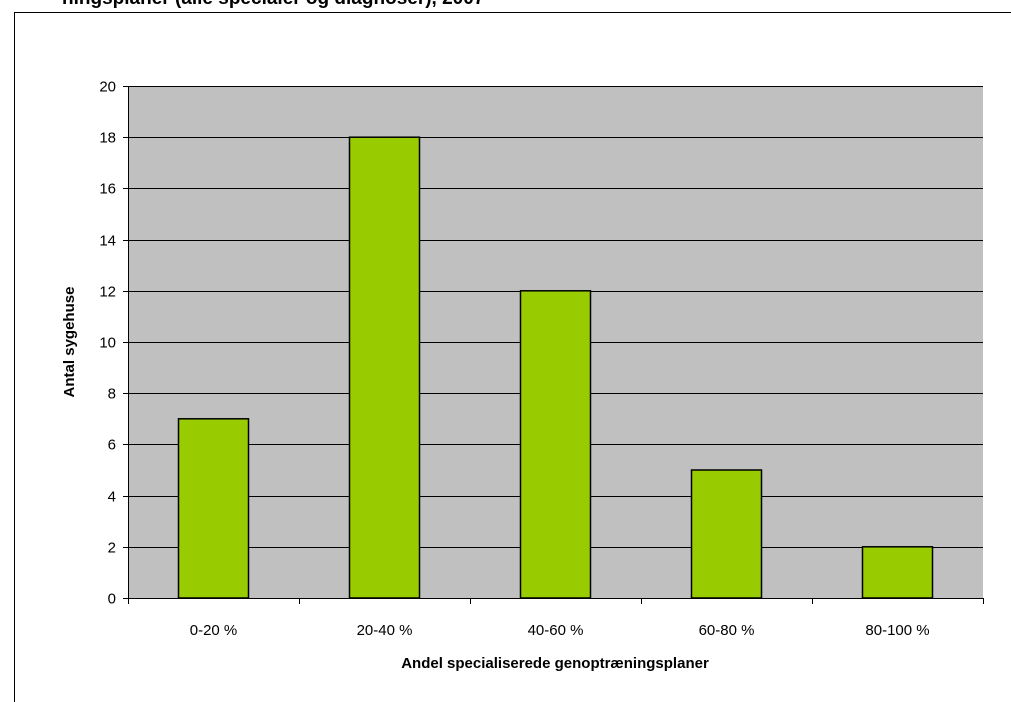 This screenshot has width=1011, height=702. I want to click on x-tick-label: 20-40 %, so click(385, 630).